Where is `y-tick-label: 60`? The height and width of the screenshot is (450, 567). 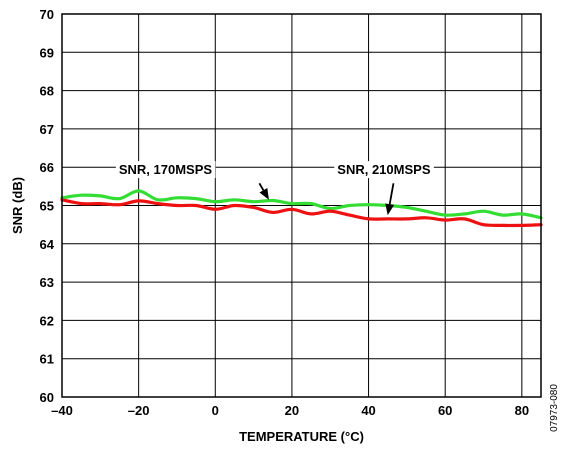
y-tick-label: 60 is located at coordinates (47, 397).